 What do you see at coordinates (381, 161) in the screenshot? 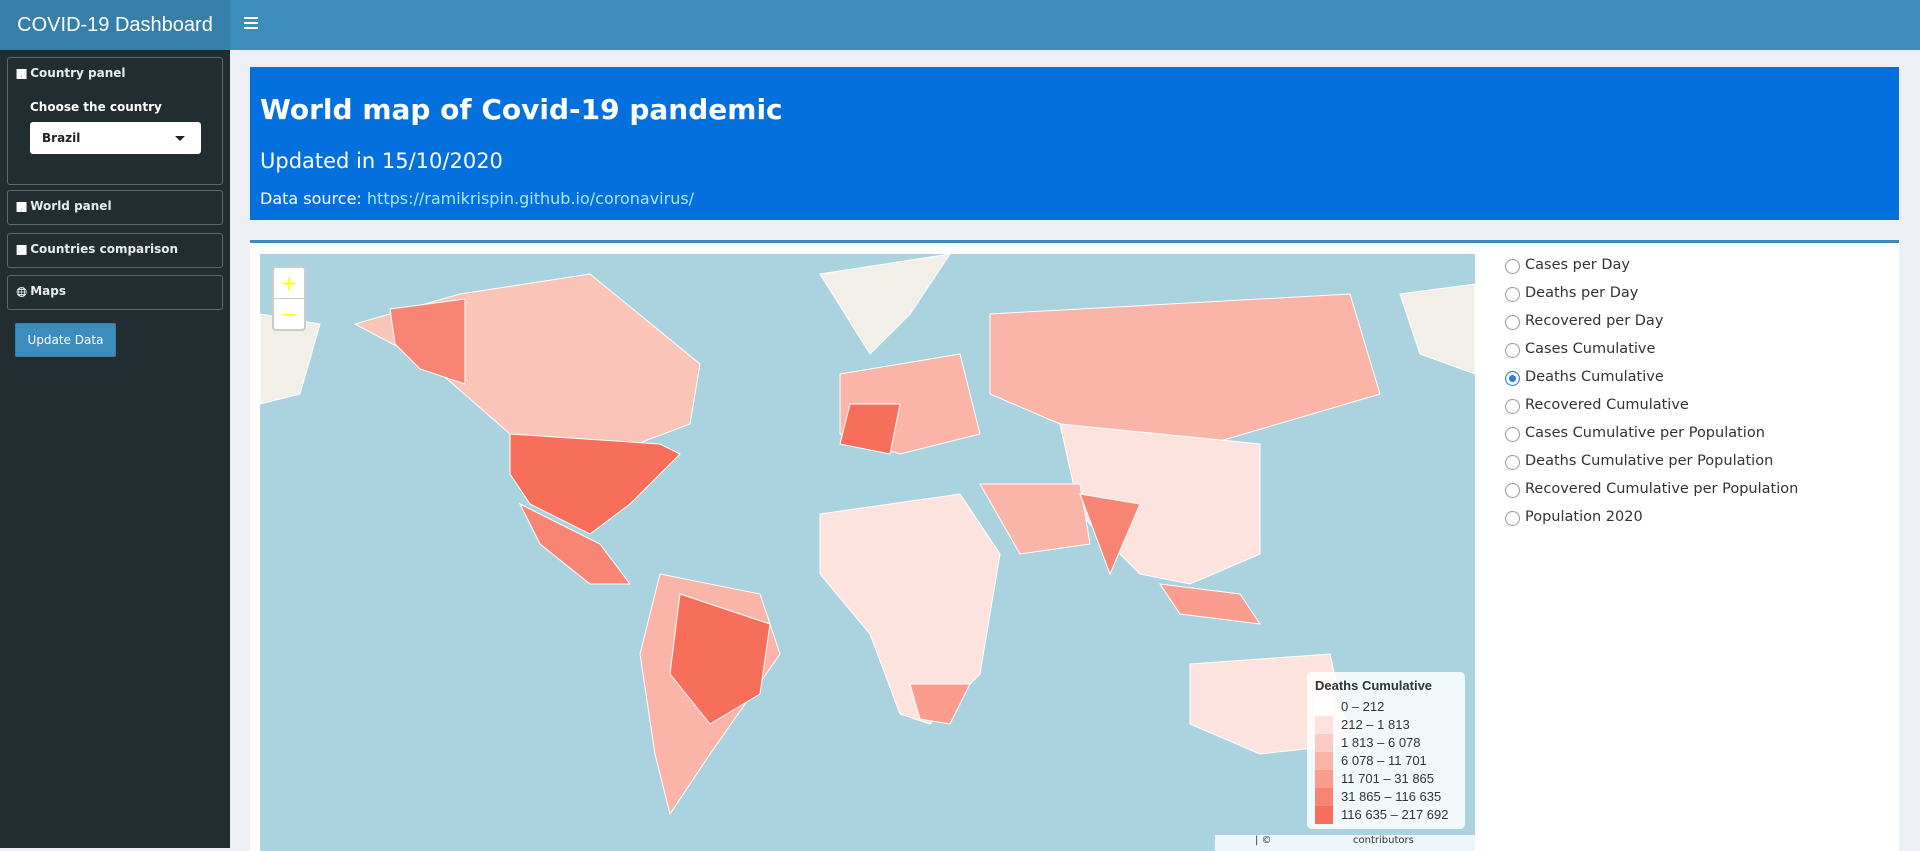
I see `banner-subtitle: Updated in 15/10/2020` at bounding box center [381, 161].